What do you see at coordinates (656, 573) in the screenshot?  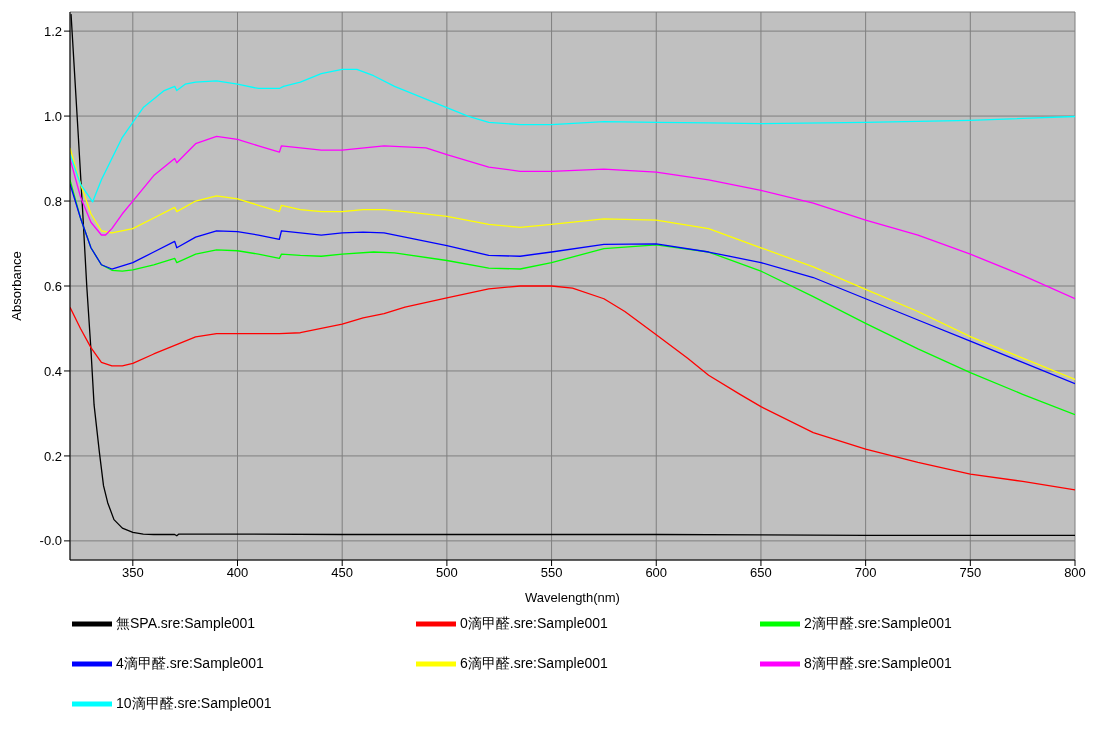 I see `x-tick-label: 600` at bounding box center [656, 573].